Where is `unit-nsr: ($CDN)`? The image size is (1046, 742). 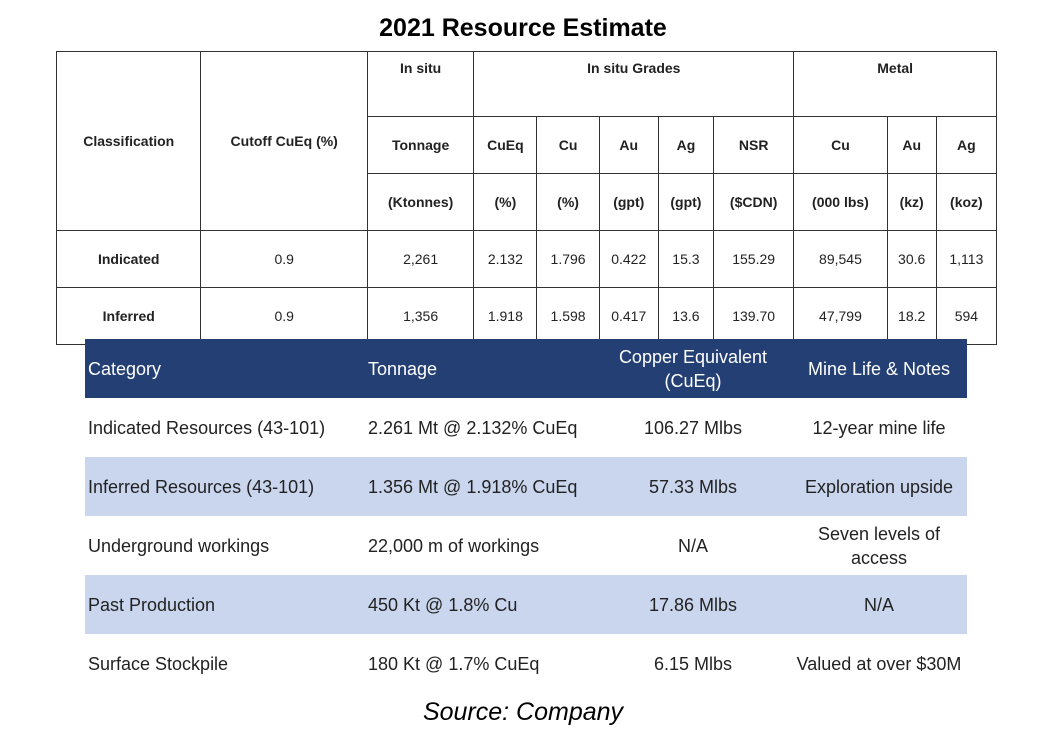 unit-nsr: ($CDN) is located at coordinates (753, 202).